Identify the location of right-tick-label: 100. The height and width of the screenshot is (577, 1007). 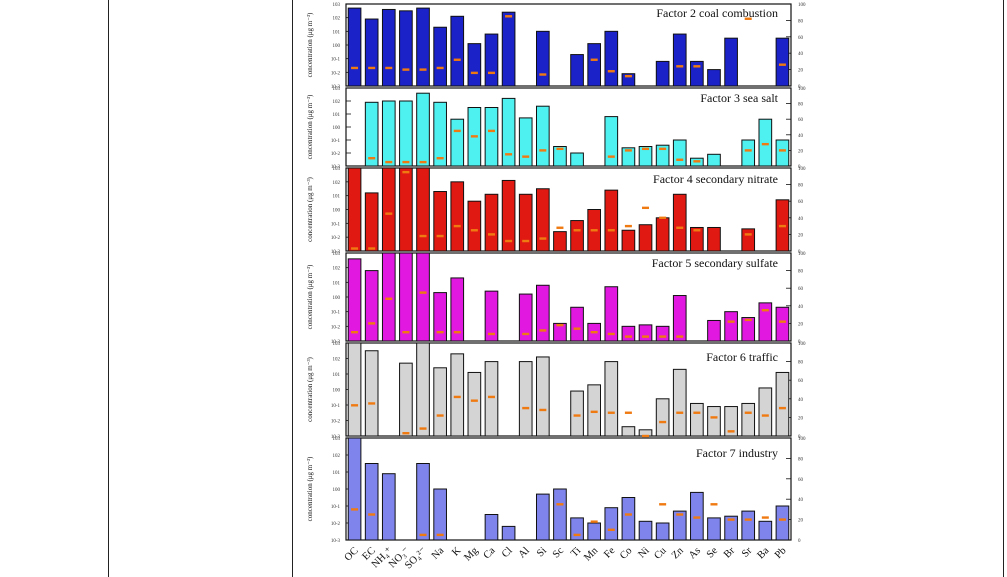
(802, 254).